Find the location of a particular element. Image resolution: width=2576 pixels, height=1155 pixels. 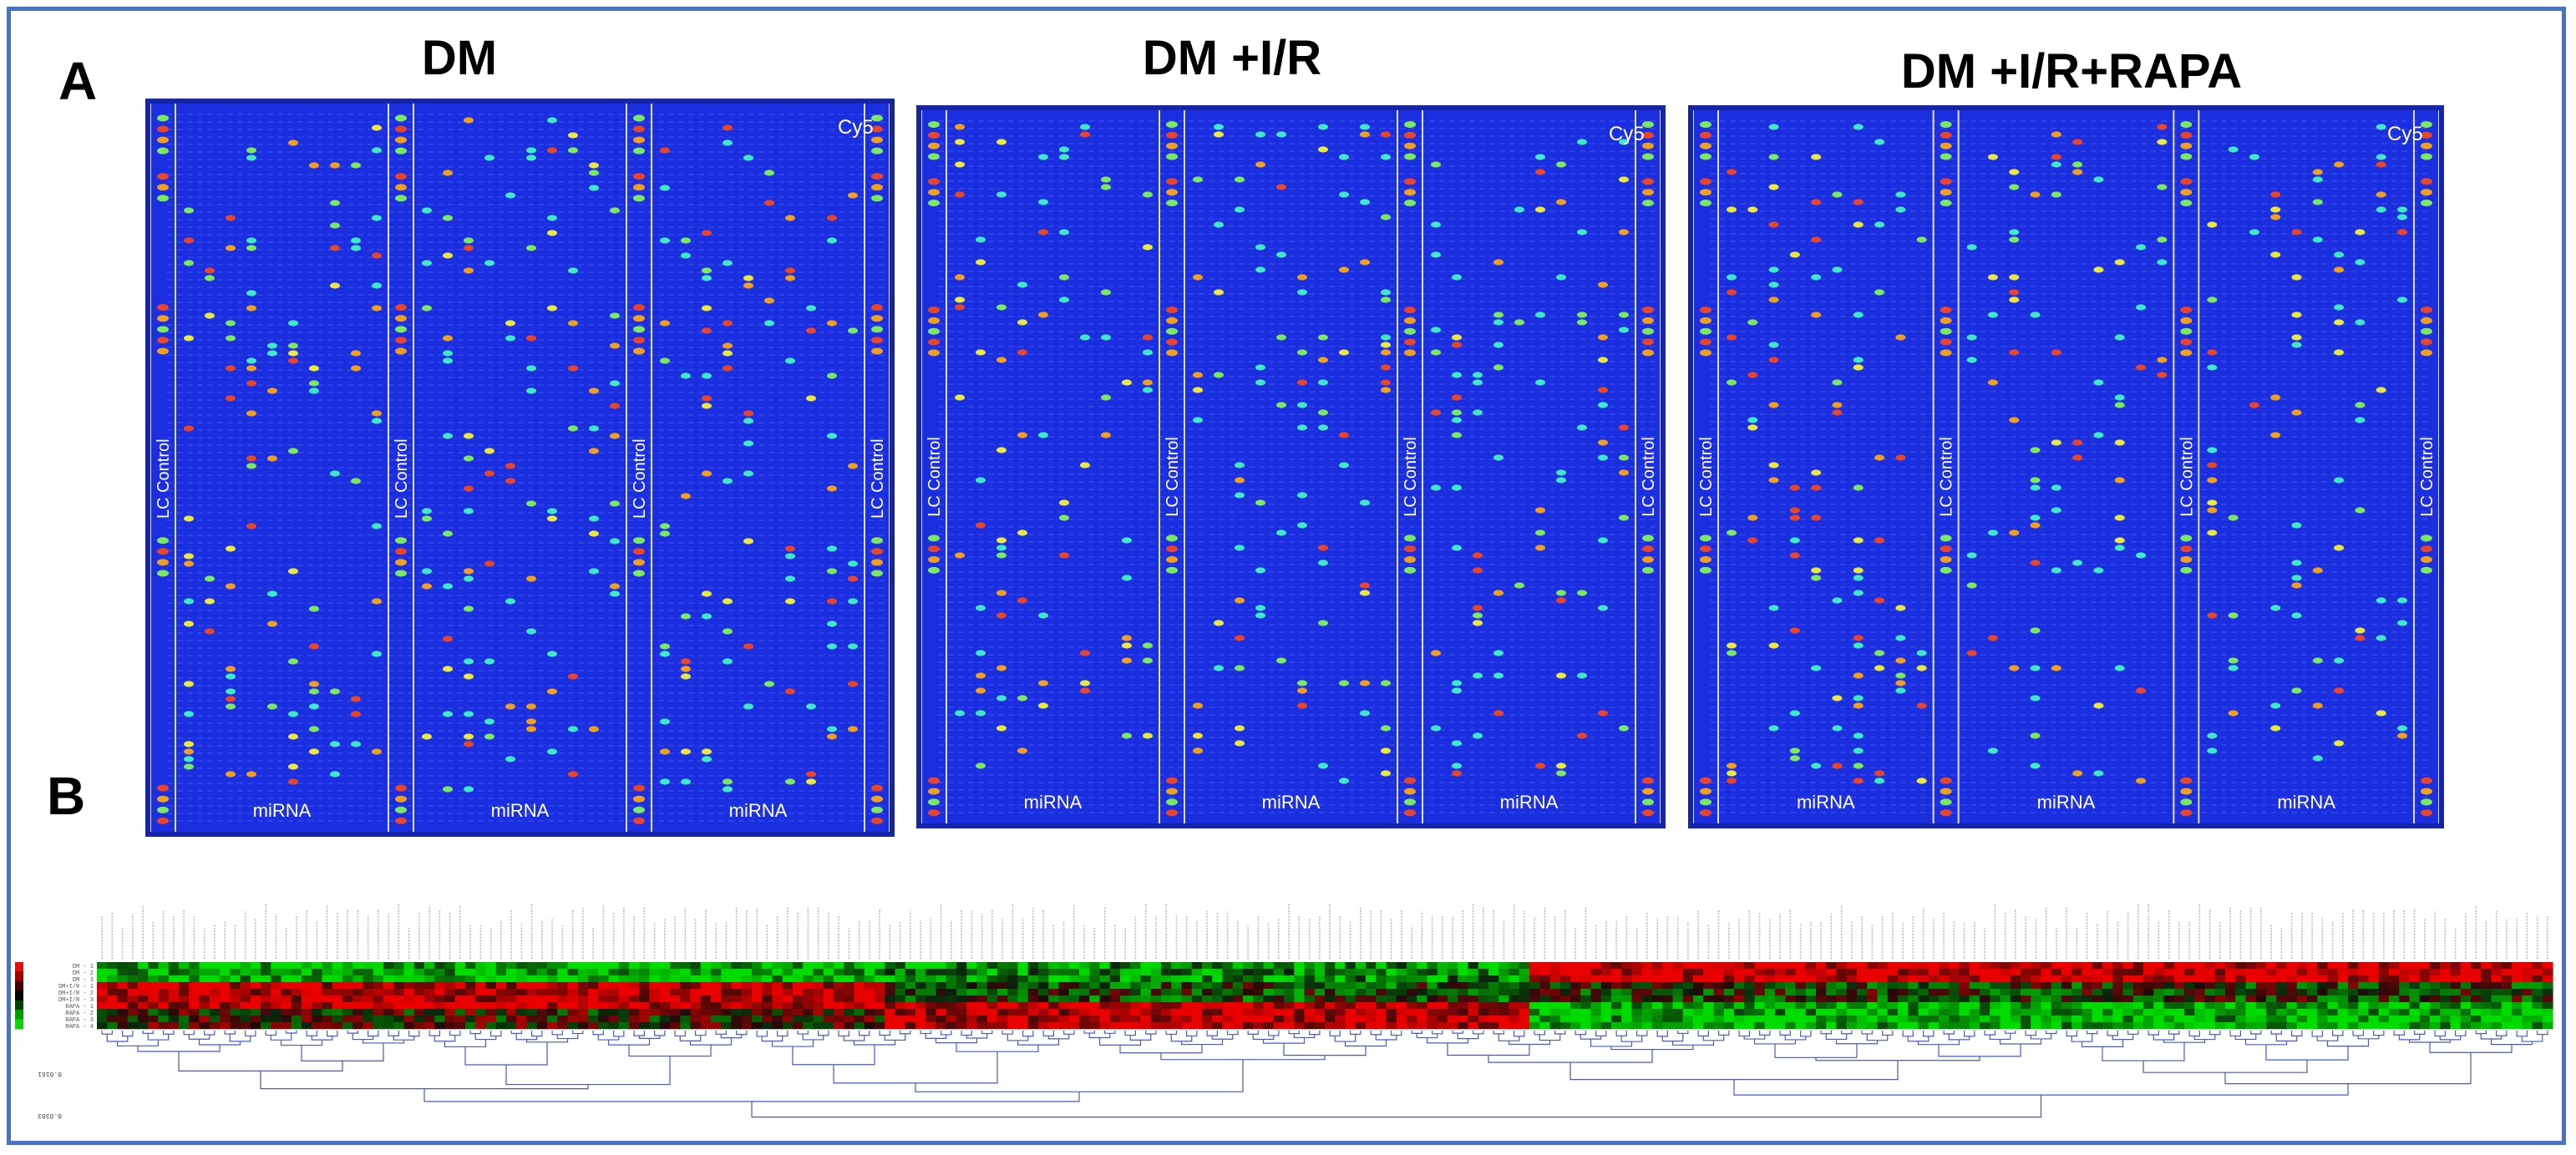

heatmap-cells is located at coordinates (1325, 996).